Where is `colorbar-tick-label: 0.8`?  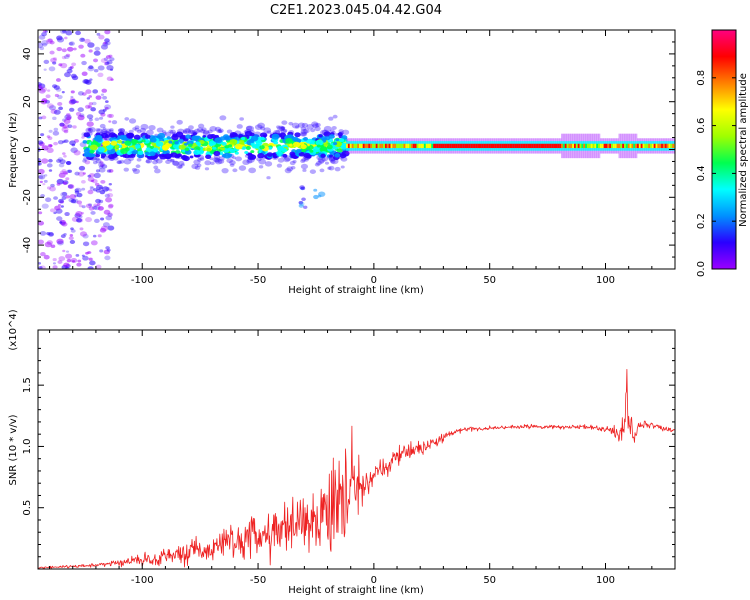 colorbar-tick-label: 0.8 is located at coordinates (701, 78).